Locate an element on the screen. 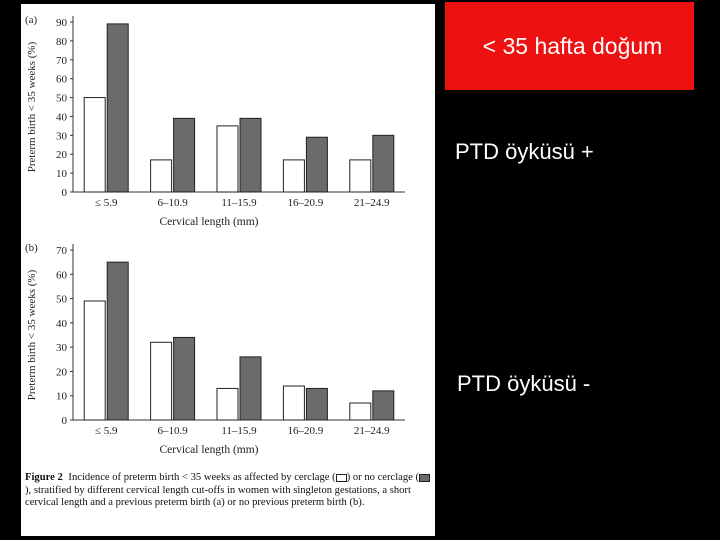 The height and width of the screenshot is (540, 720). slide-title-box: < 35 hafta doğum is located at coordinates (569, 46).